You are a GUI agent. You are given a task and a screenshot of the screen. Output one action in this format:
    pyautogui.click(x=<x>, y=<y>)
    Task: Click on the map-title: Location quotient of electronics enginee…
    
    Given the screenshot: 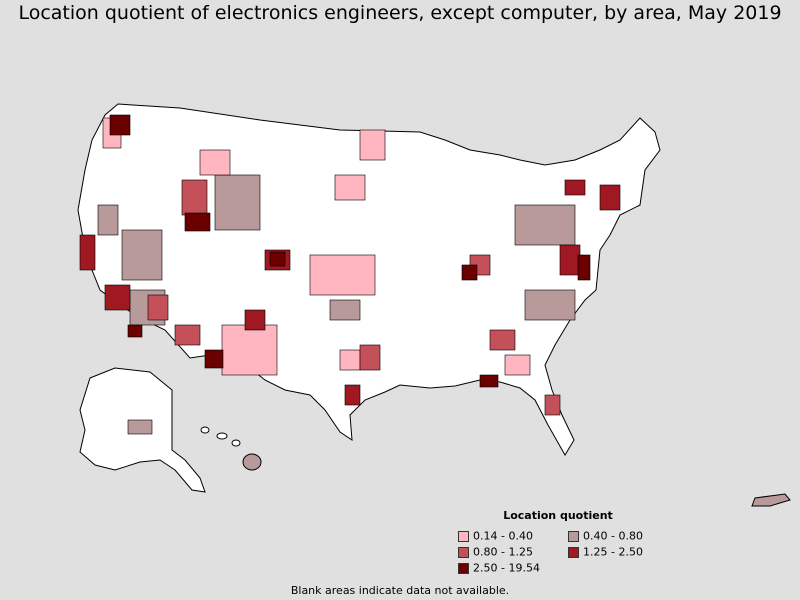 What is the action you would take?
    pyautogui.click(x=400, y=13)
    